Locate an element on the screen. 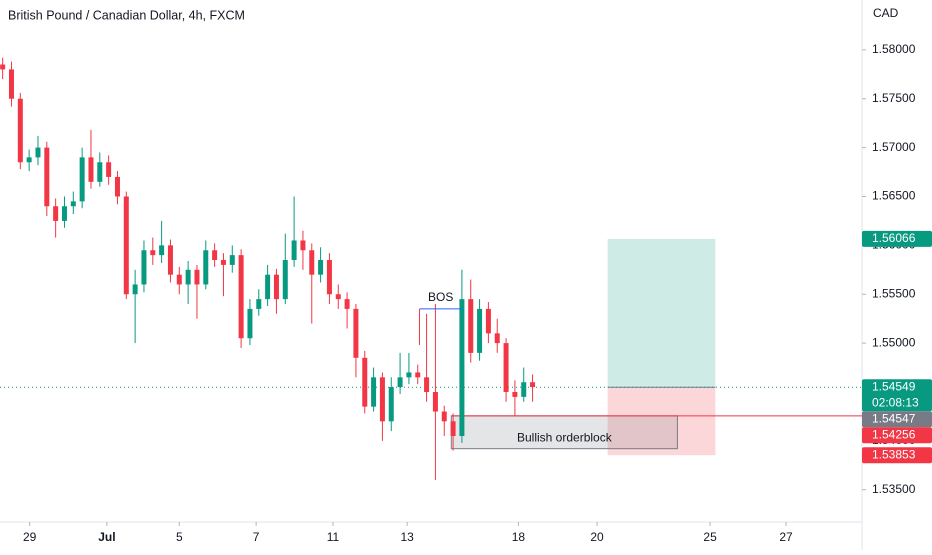 This screenshot has height=555, width=932. price-tag-countdown: 02:08:13 is located at coordinates (895, 402).